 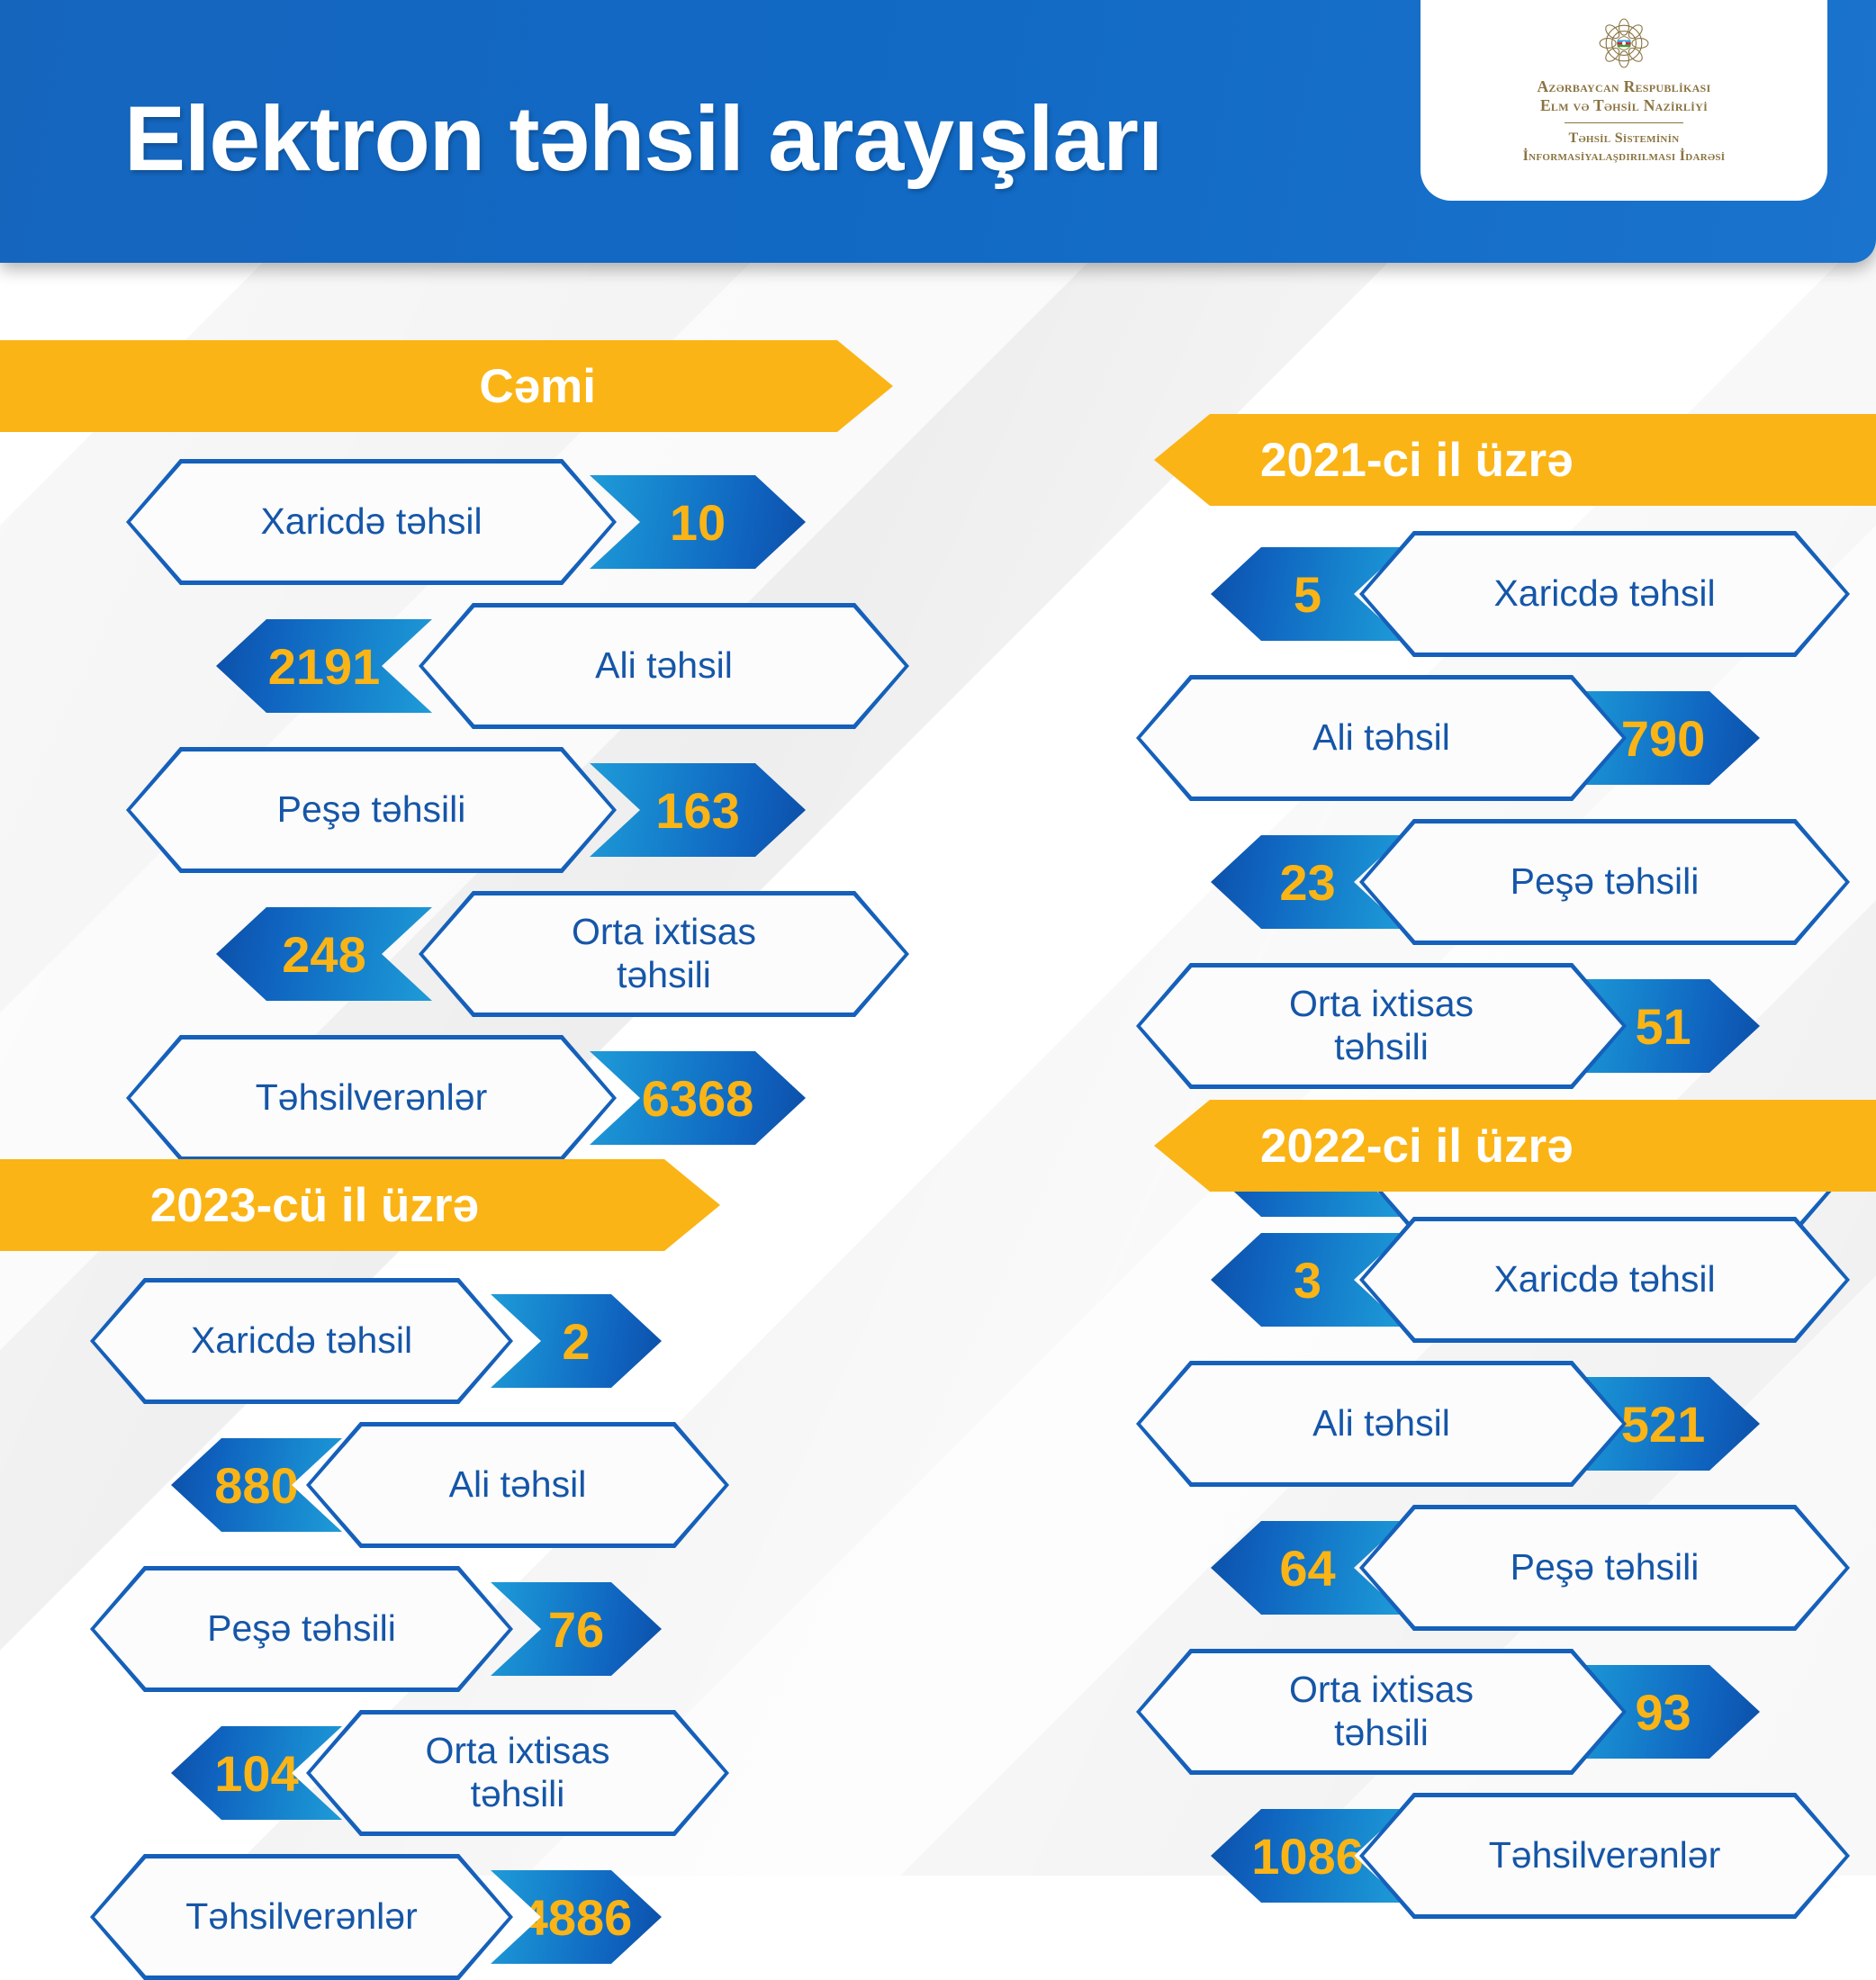 What do you see at coordinates (1417, 1146) in the screenshot?
I see `section-banner-2022-label: 2022-ci il üzrə` at bounding box center [1417, 1146].